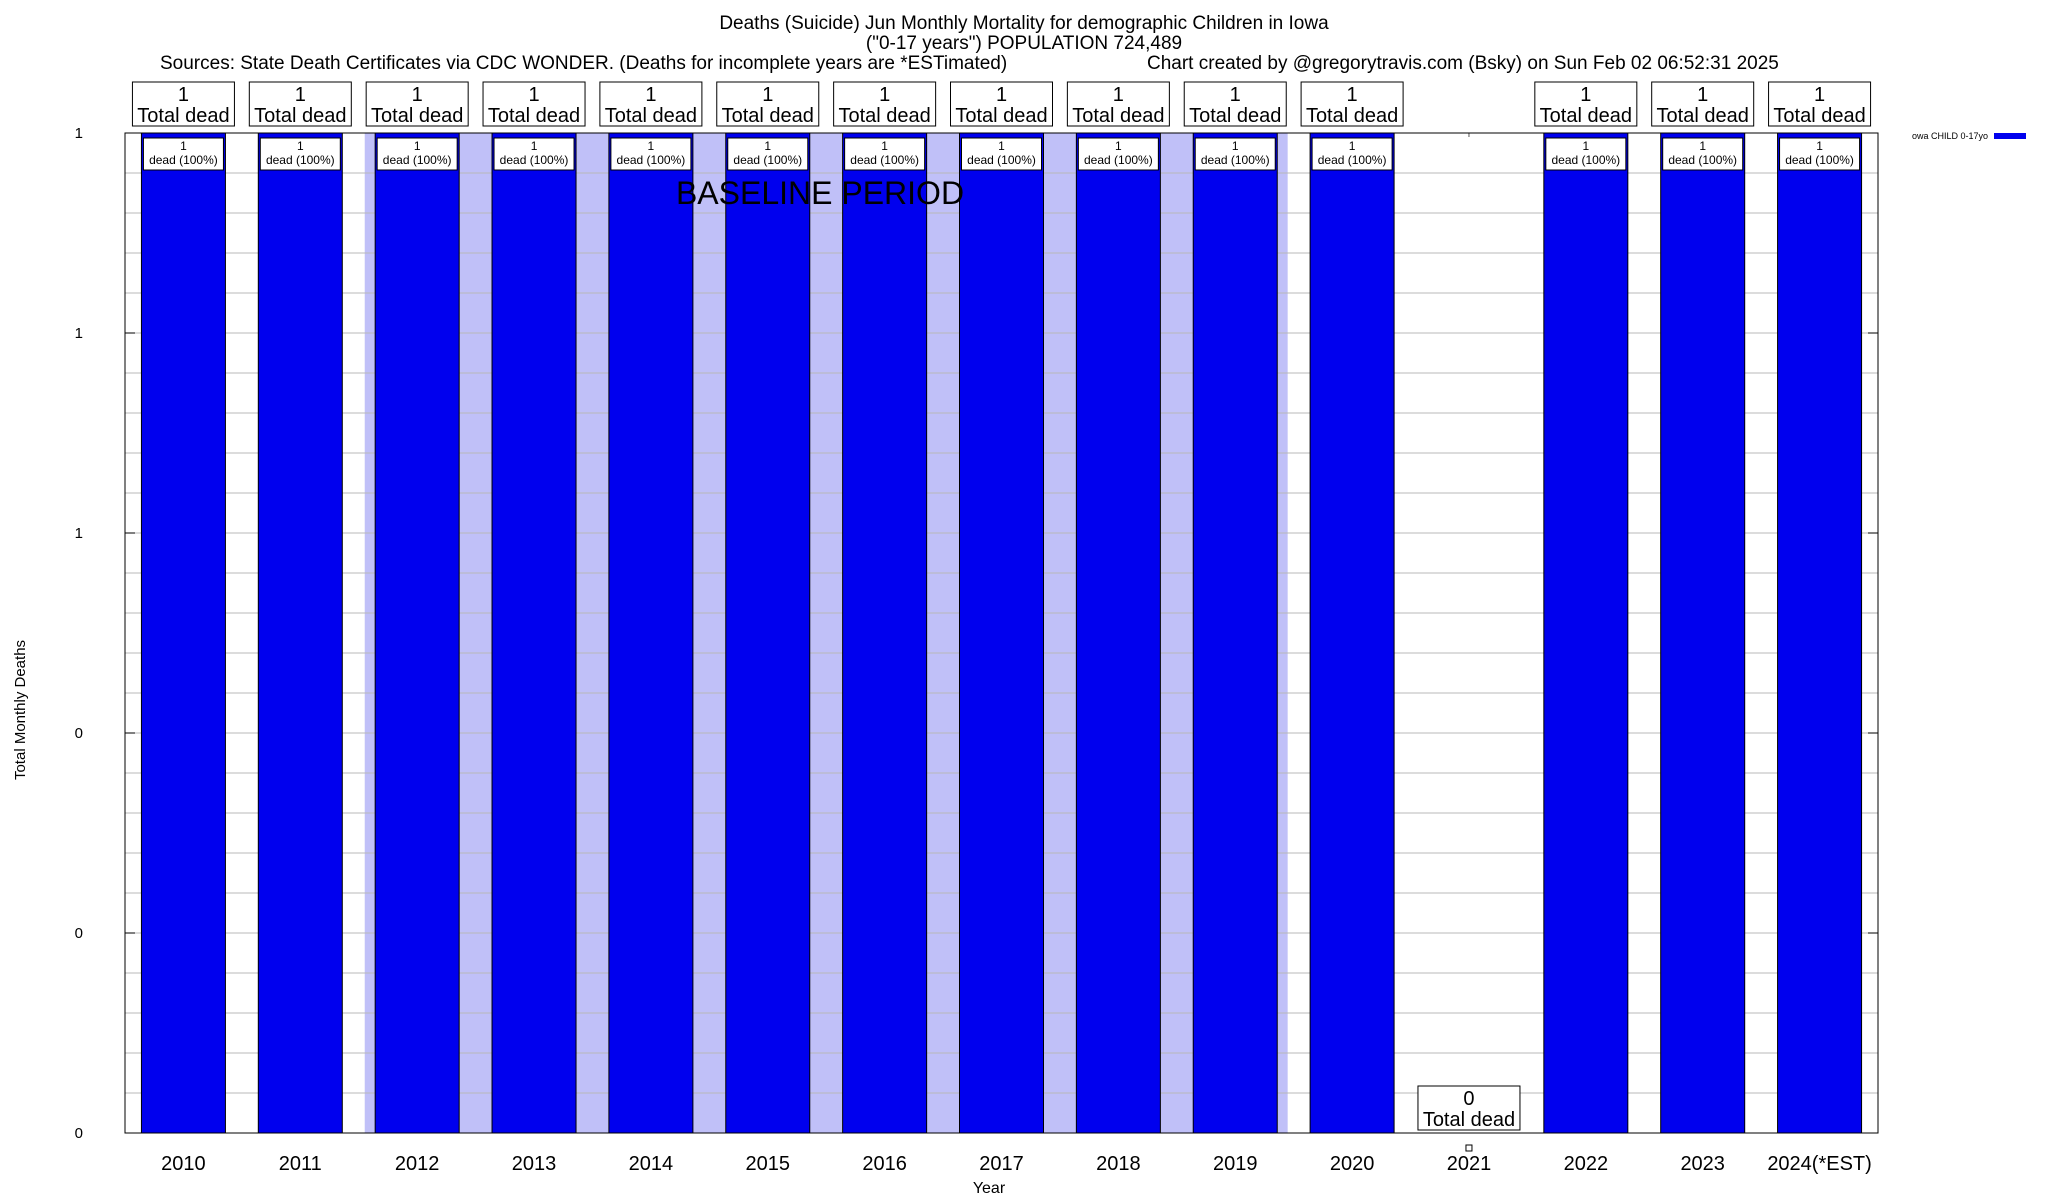 The width and height of the screenshot is (2048, 1200). What do you see at coordinates (1352, 1164) in the screenshot?
I see `x-tick-label: 2020` at bounding box center [1352, 1164].